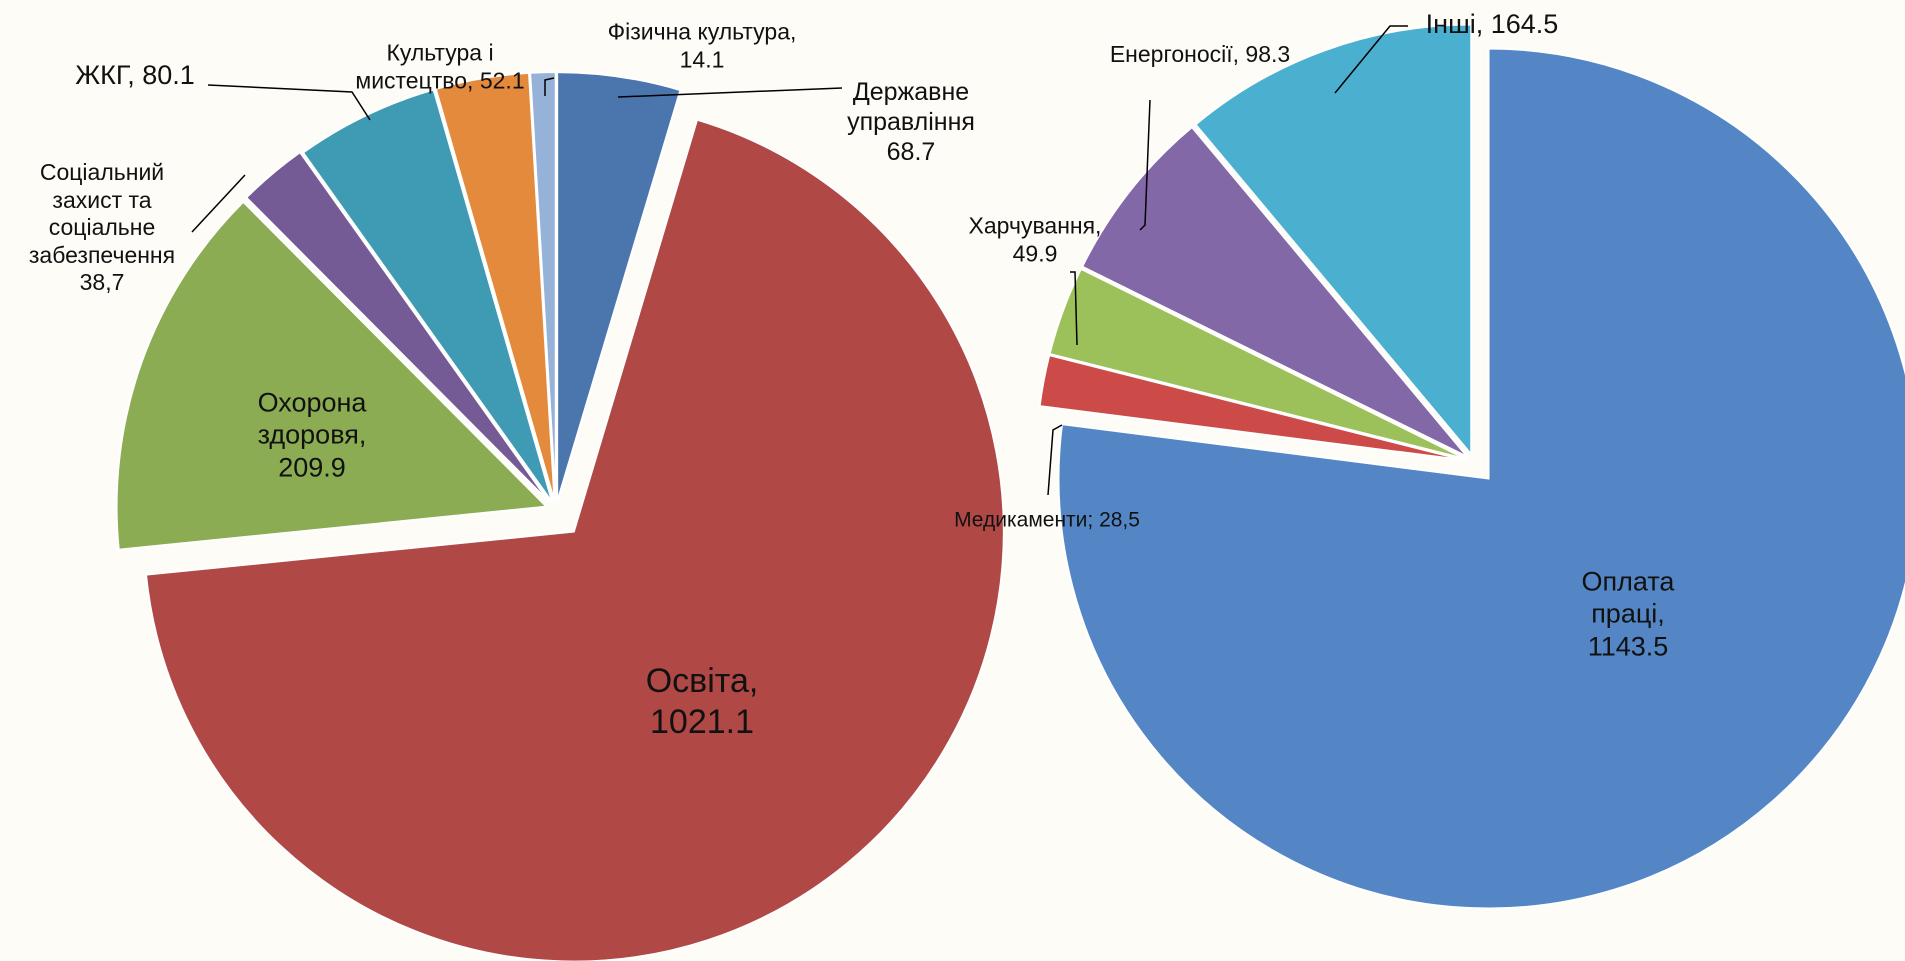 The width and height of the screenshot is (1905, 961). I want to click on category-name: Фізична культура,, so click(702, 31).